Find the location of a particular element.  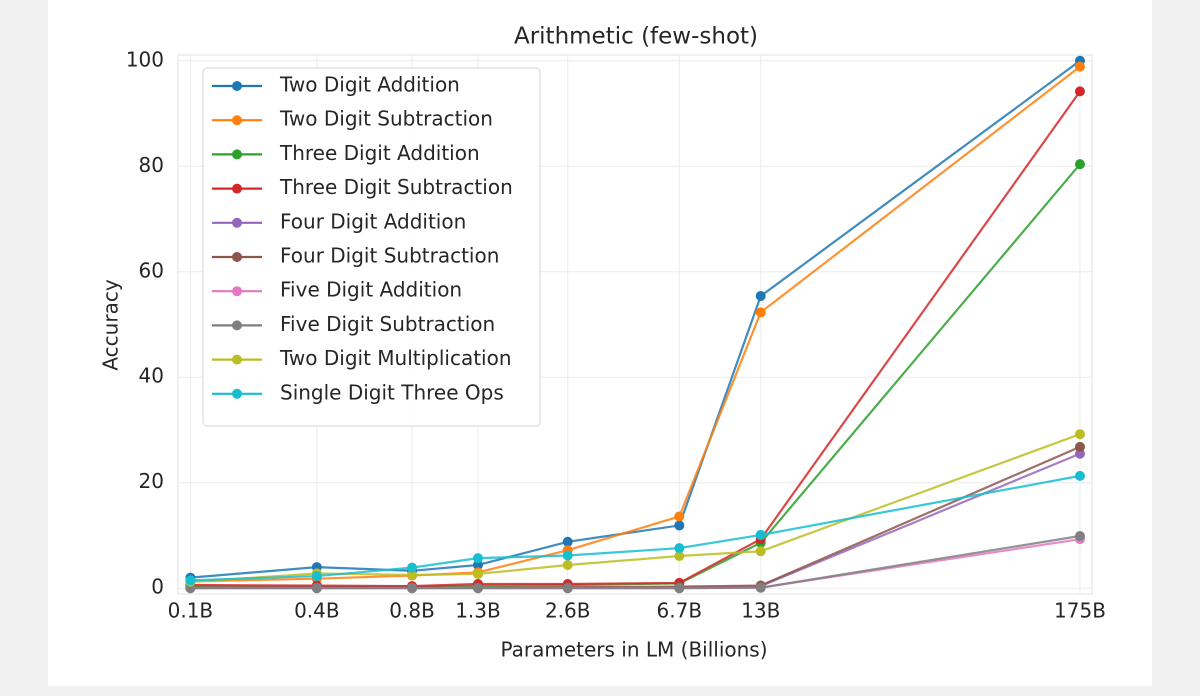

legend-label: Two Digit Subtraction is located at coordinates (386, 119).